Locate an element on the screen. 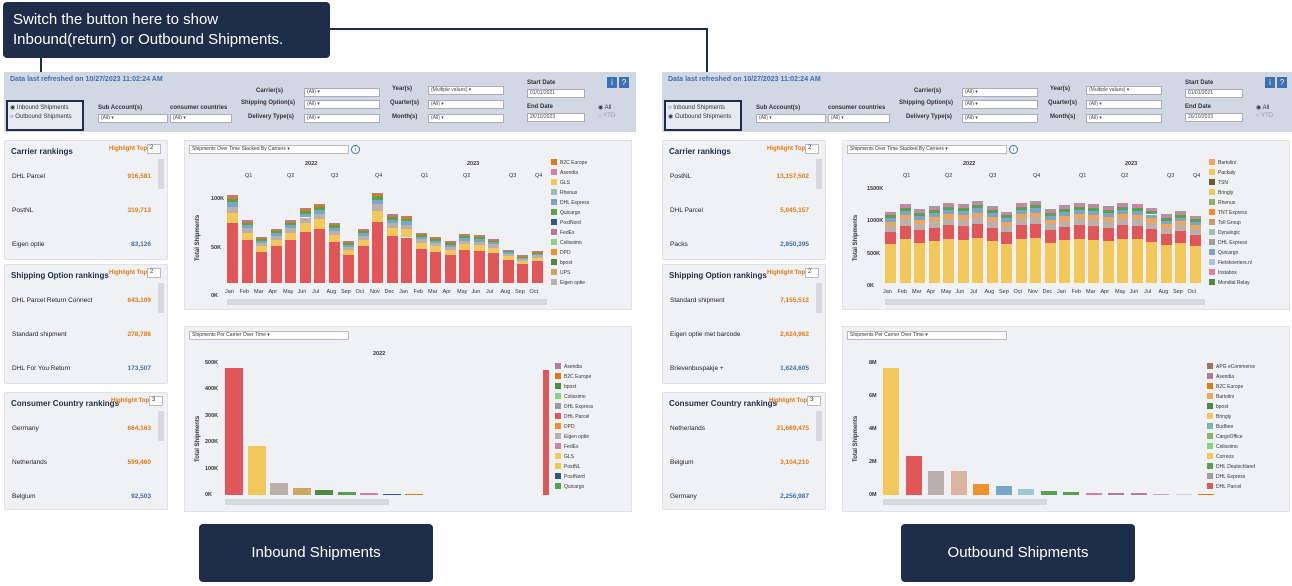  year-select: (Multiple values) ▾ is located at coordinates (1124, 90).